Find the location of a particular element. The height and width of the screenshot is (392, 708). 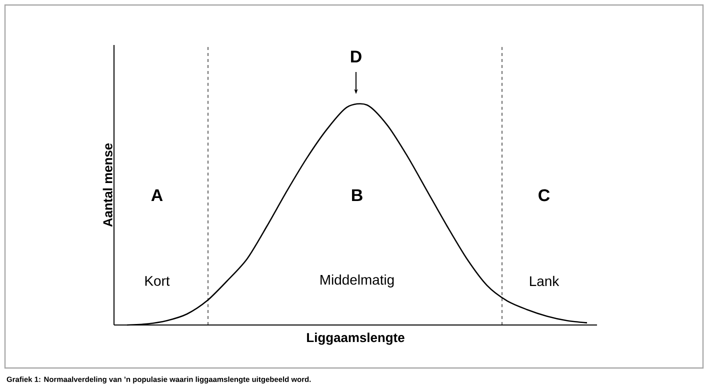

annotation: C is located at coordinates (544, 195).